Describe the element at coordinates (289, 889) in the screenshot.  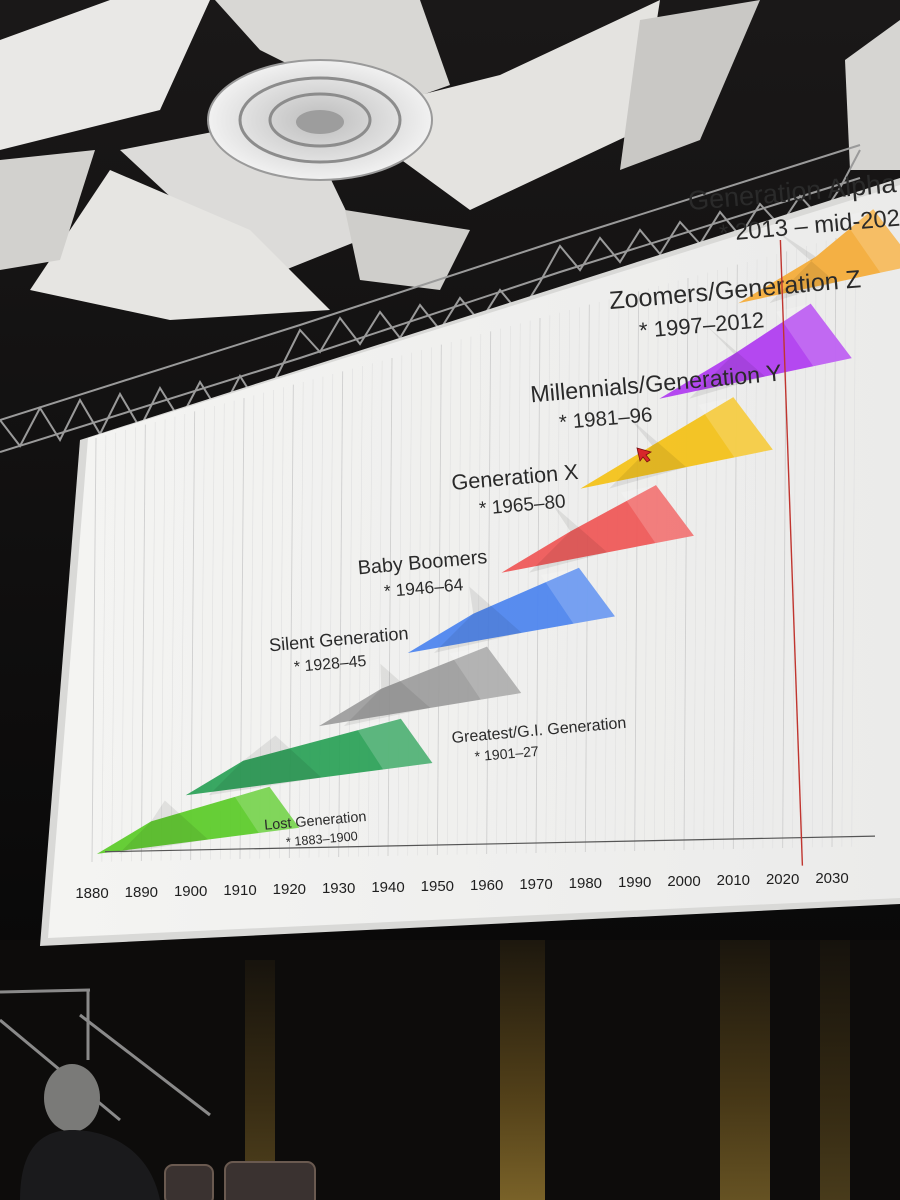
I see `x-tick-label: 1920` at that location.